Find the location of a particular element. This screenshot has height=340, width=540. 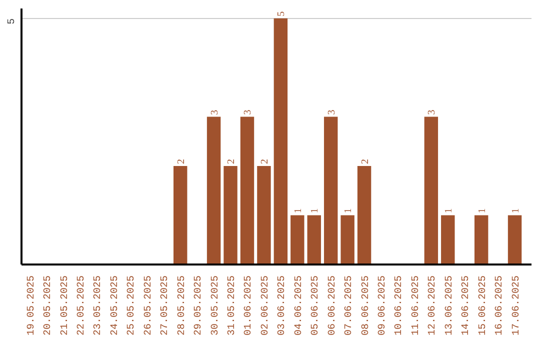

x-tick-label: 08.06.2025 is located at coordinates (366, 305).